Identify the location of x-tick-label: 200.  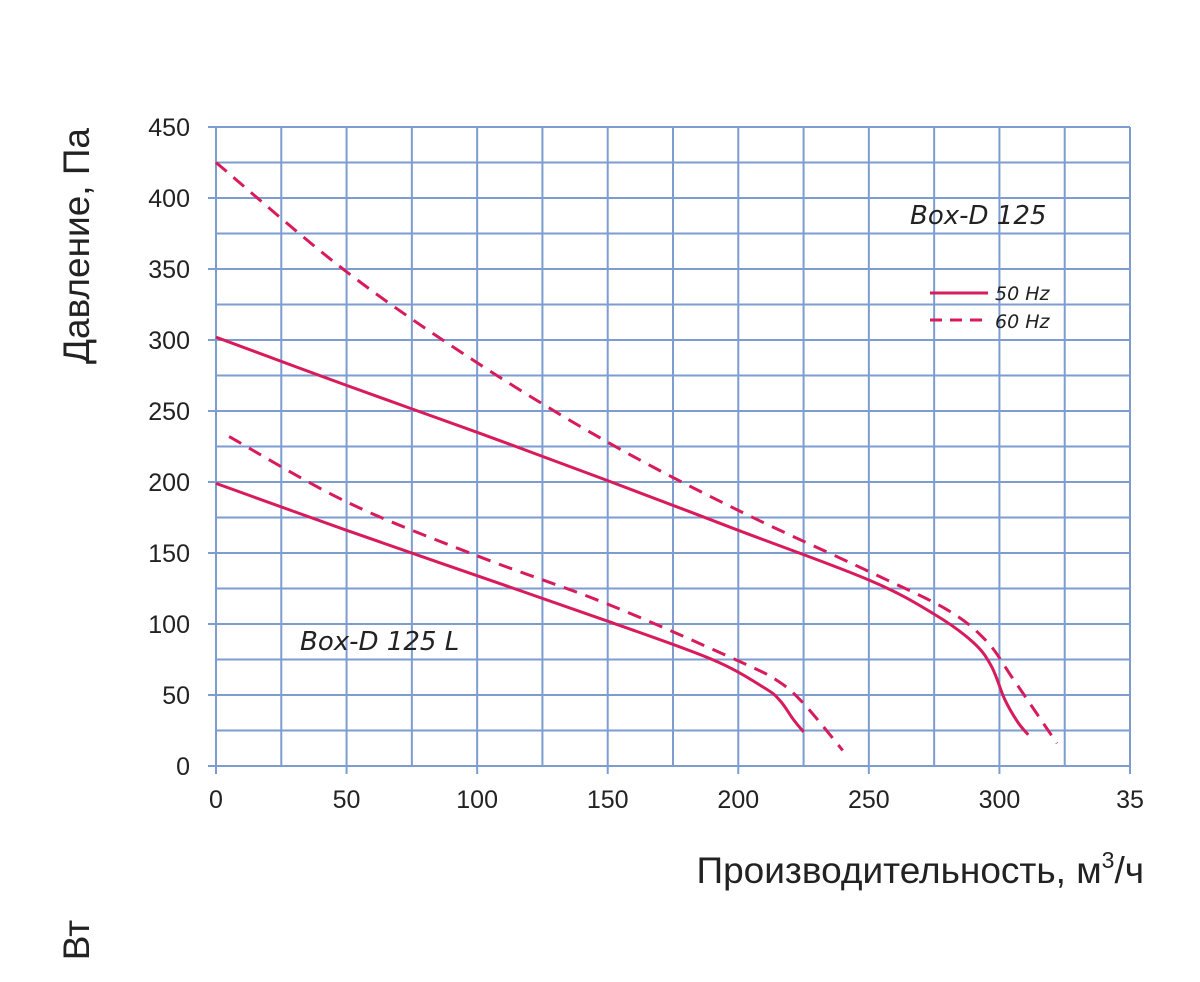
(738, 800).